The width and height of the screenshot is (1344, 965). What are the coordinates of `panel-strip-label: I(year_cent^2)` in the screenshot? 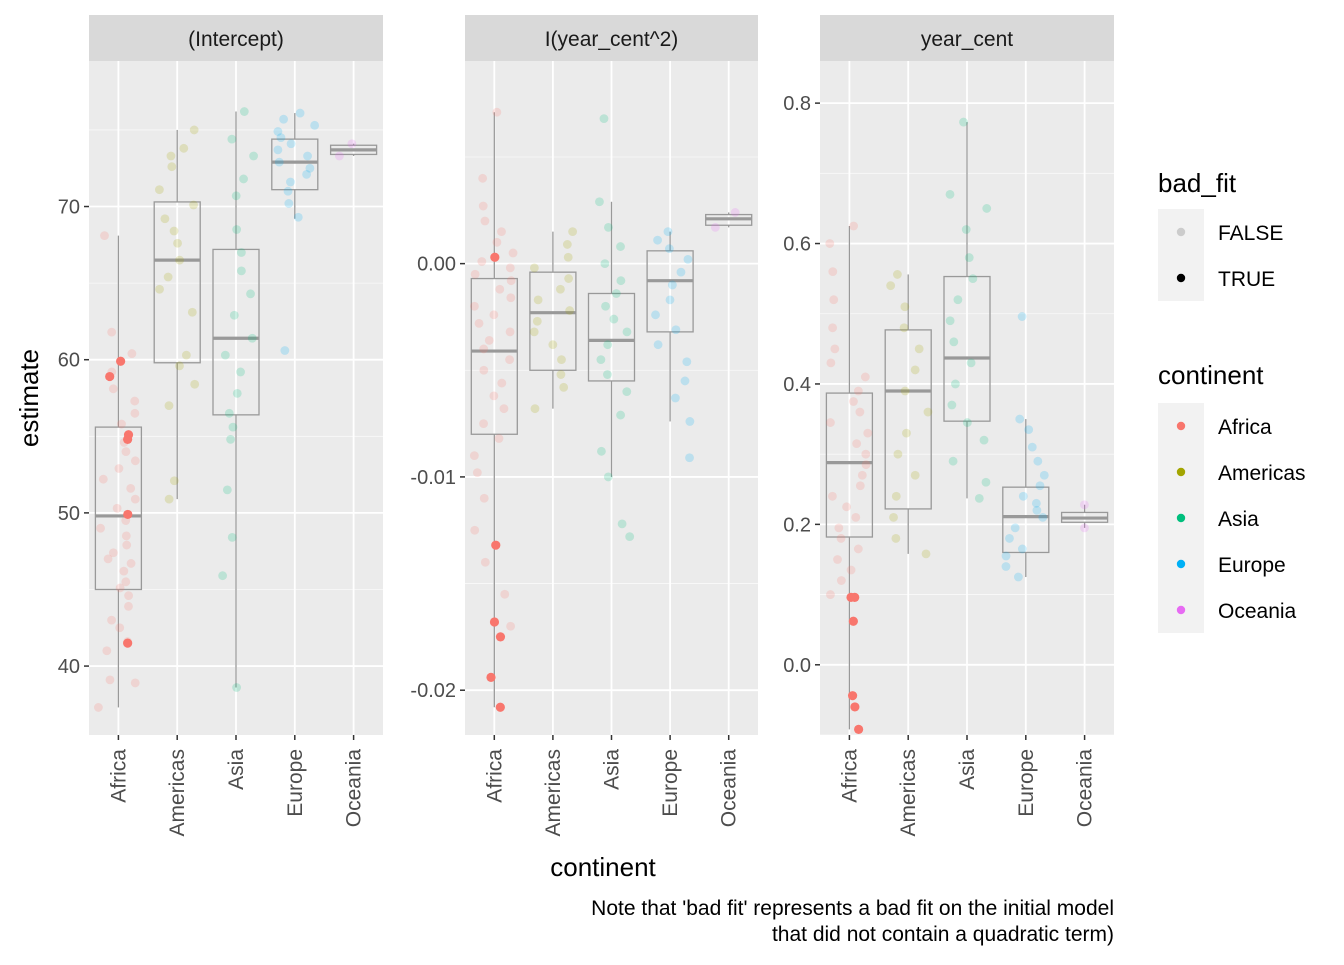 It's located at (612, 39).